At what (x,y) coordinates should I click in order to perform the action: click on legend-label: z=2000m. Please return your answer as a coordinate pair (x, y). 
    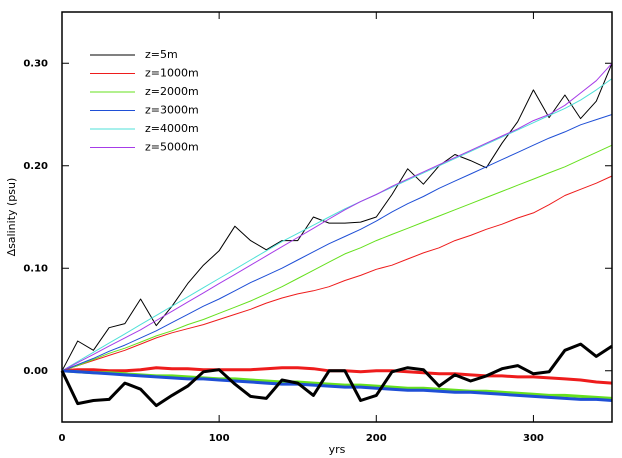
    Looking at the image, I should click on (172, 91).